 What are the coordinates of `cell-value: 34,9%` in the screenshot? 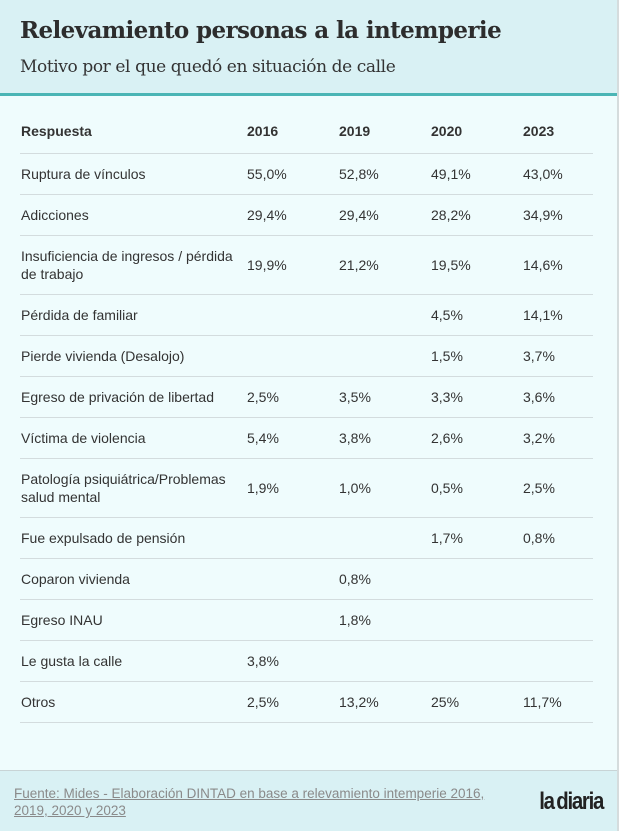 It's located at (558, 215).